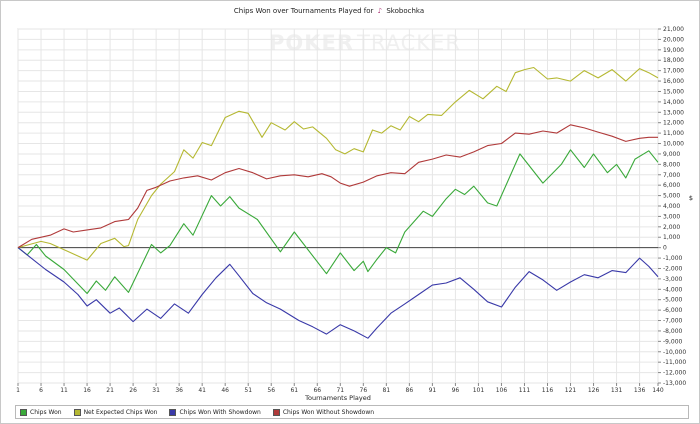 This screenshot has height=424, width=700. Describe the element at coordinates (674, 362) in the screenshot. I see `y-tick-label: -11,000` at that location.